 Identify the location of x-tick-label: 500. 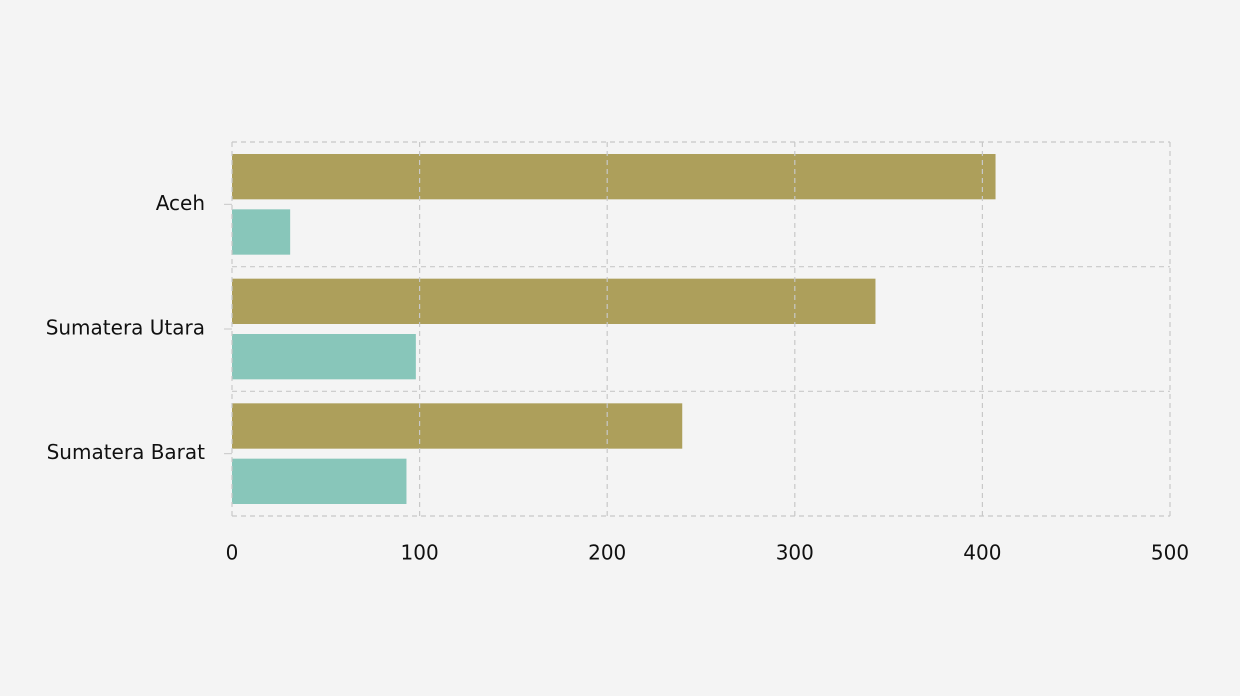
(1170, 553).